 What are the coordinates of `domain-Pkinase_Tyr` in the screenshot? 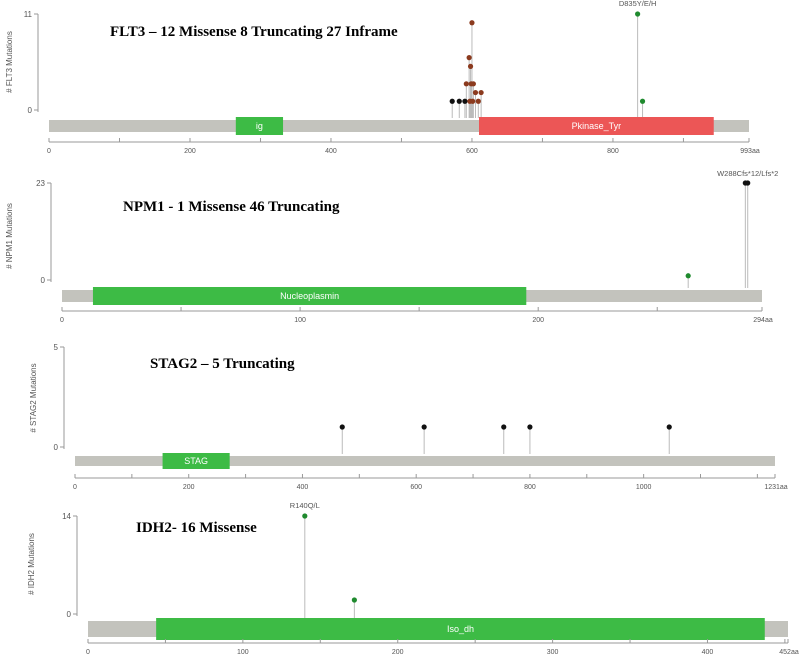 It's located at (596, 126).